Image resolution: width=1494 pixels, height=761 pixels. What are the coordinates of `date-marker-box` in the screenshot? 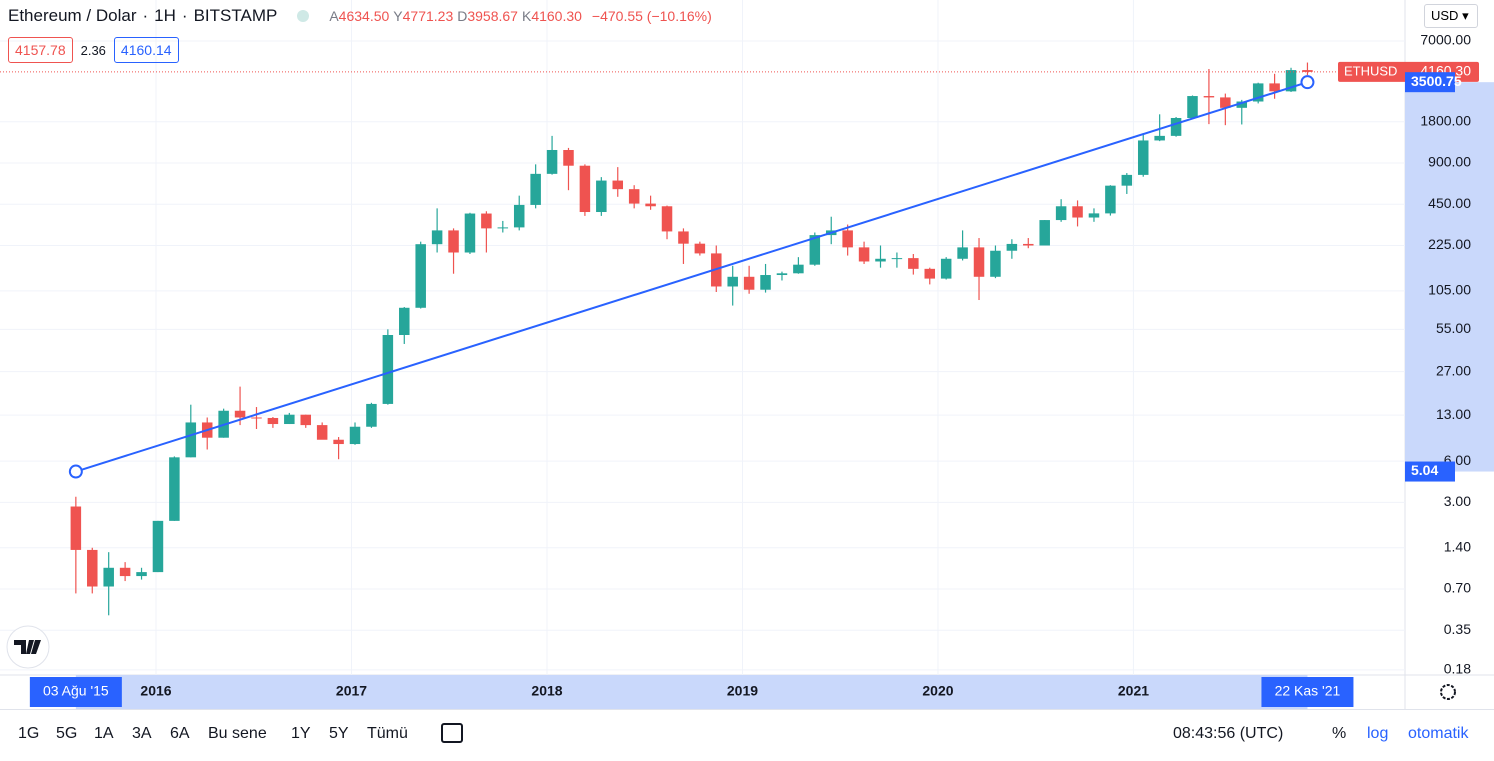 It's located at (75, 692).